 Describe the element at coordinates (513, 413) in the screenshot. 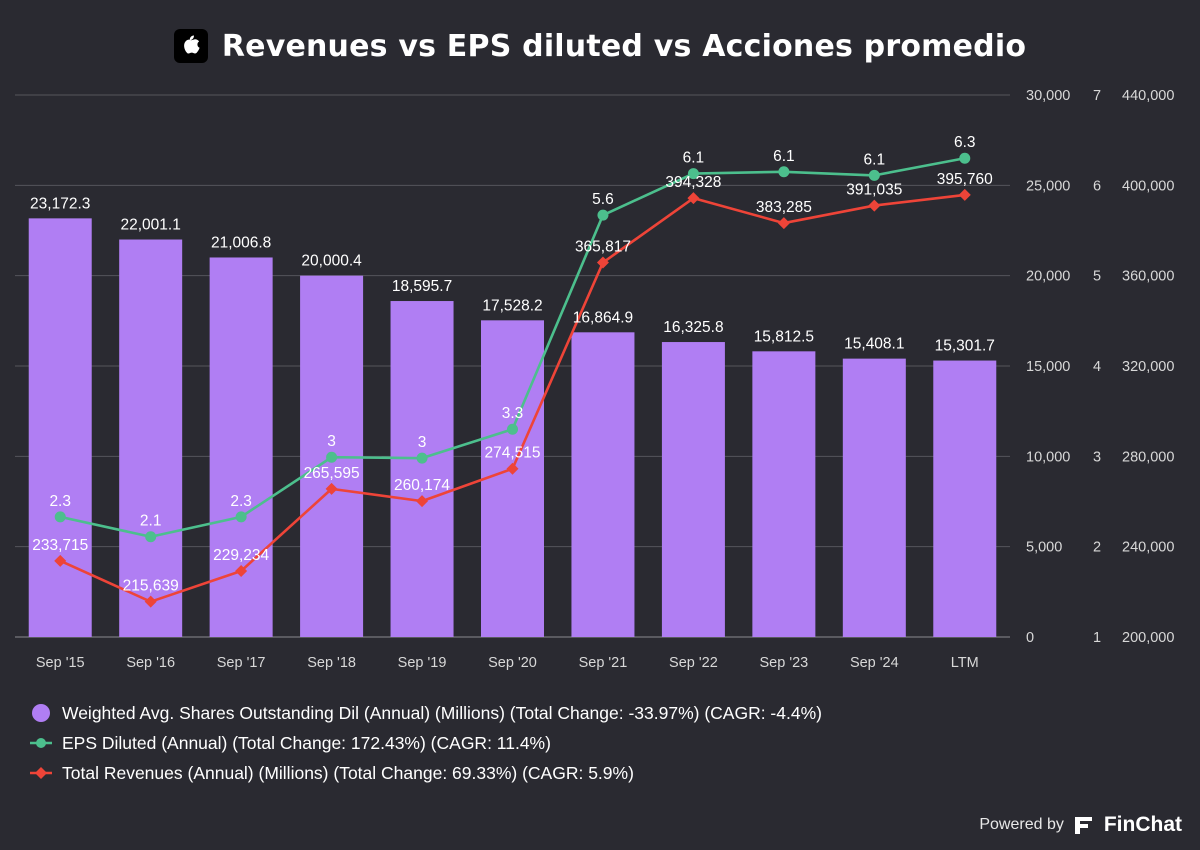

I see `eps-value-label: 3.3` at that location.